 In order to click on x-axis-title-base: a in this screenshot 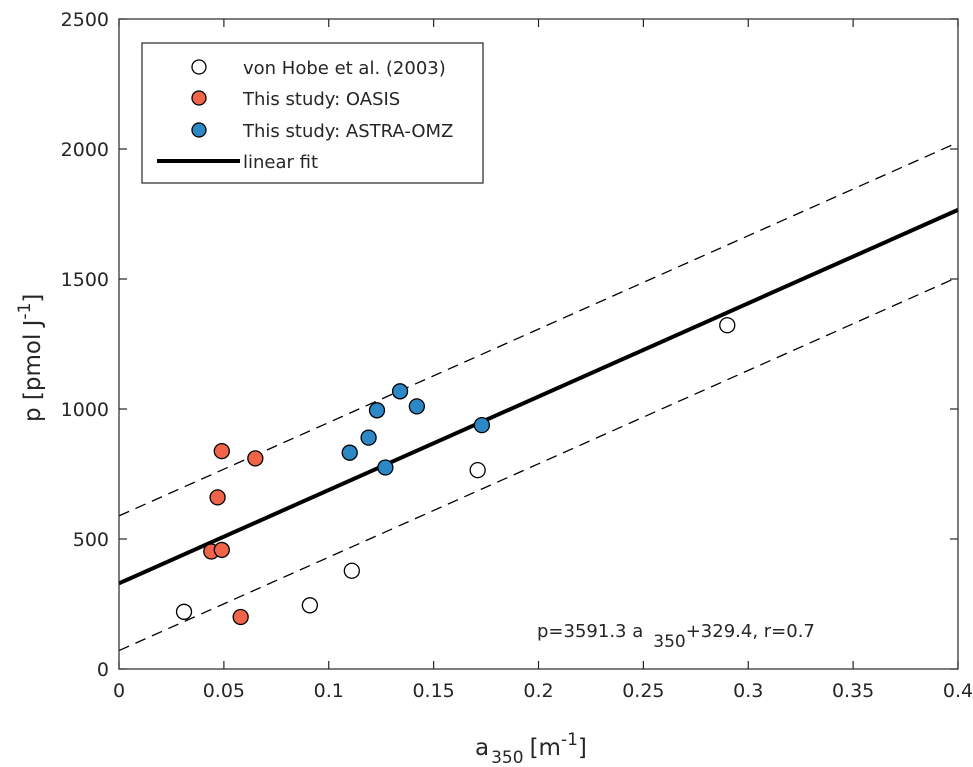, I will do `click(482, 748)`.